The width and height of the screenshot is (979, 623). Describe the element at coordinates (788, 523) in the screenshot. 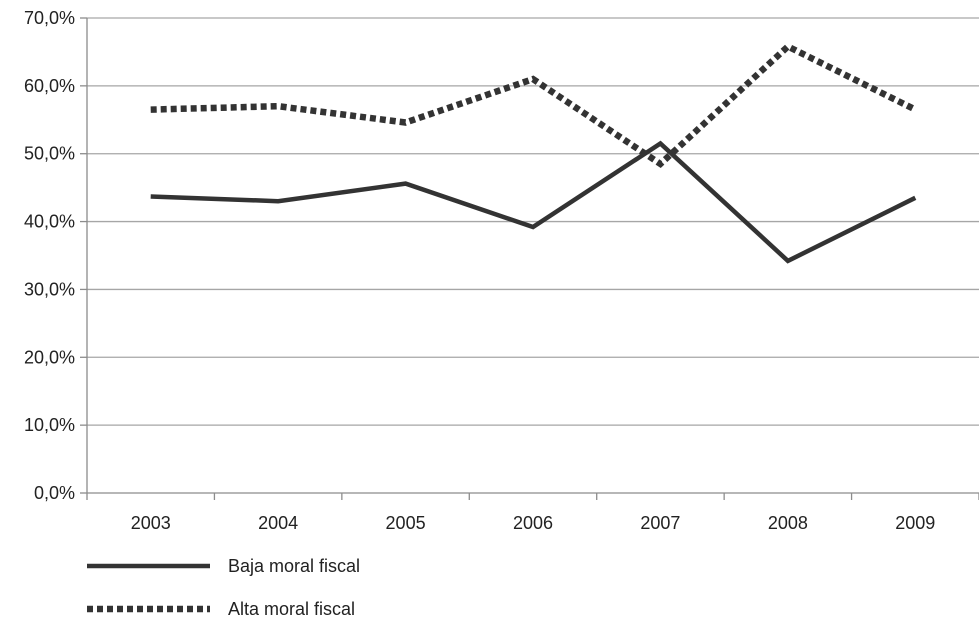

I see `x-tick-label: 2008` at that location.